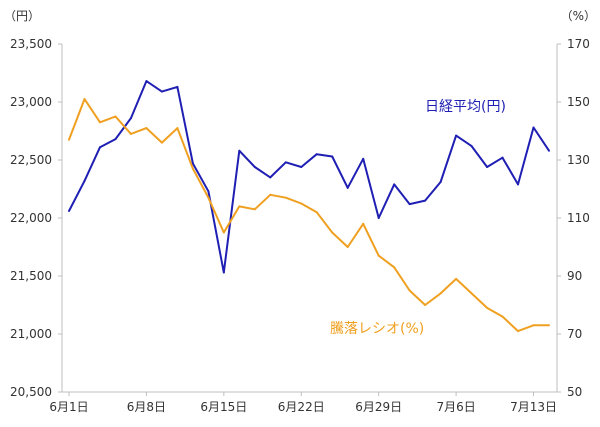 The width and height of the screenshot is (600, 427). Describe the element at coordinates (31, 334) in the screenshot. I see `left-axis-tick-label: 21,000` at that location.